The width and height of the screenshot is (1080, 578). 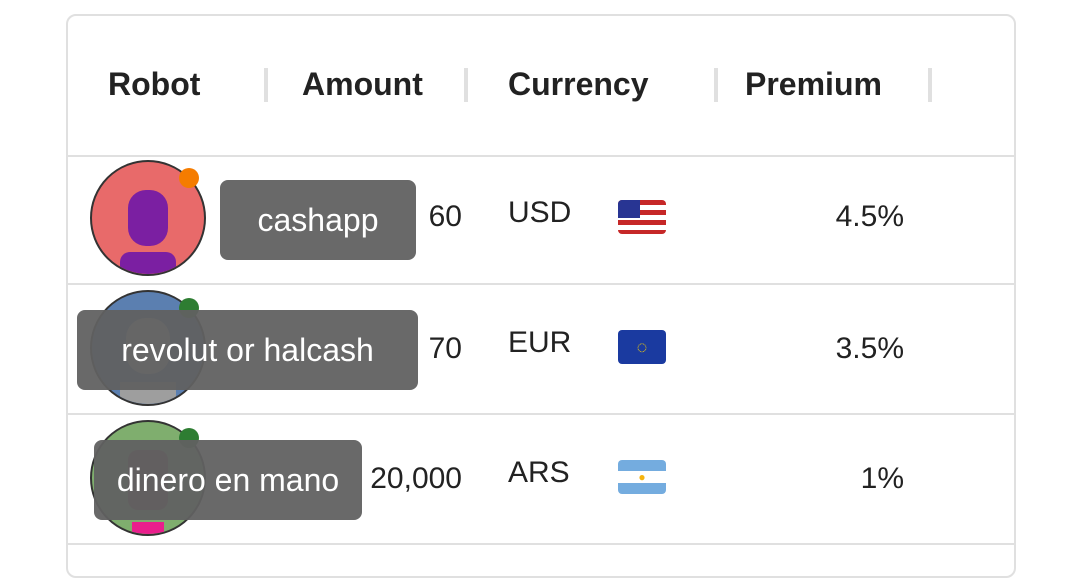 I want to click on us-flag-icon, so click(x=642, y=217).